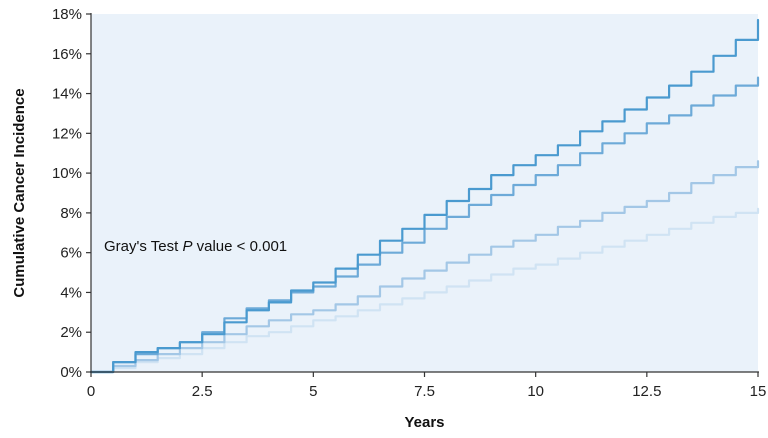 This screenshot has height=438, width=768. I want to click on grays-test-annotation: Gray's Test P value < 0.001, so click(195, 246).